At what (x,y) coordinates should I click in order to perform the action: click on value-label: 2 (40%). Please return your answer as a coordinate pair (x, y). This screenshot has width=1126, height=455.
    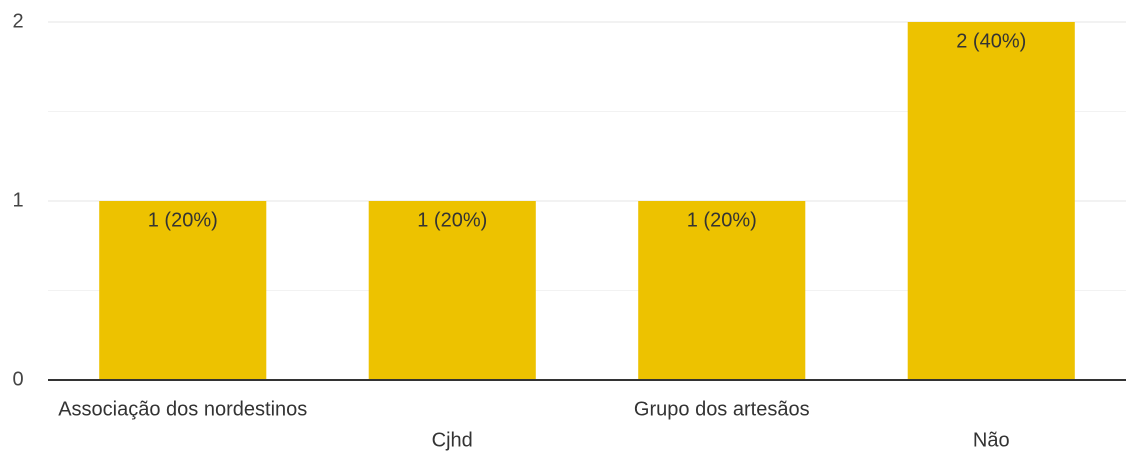
    Looking at the image, I should click on (991, 41).